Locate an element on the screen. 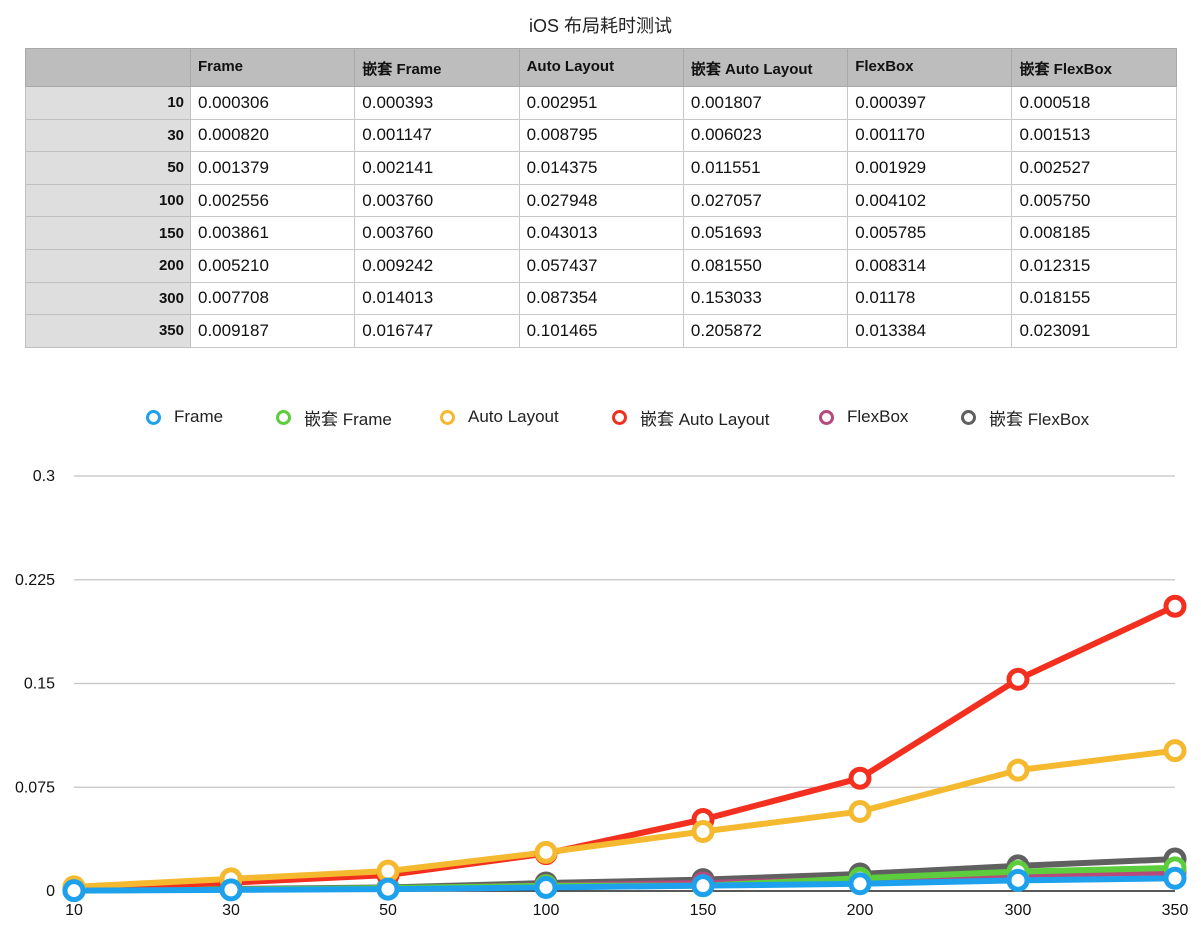 This screenshot has width=1201, height=933. table-cell: 0.023091 is located at coordinates (1094, 331).